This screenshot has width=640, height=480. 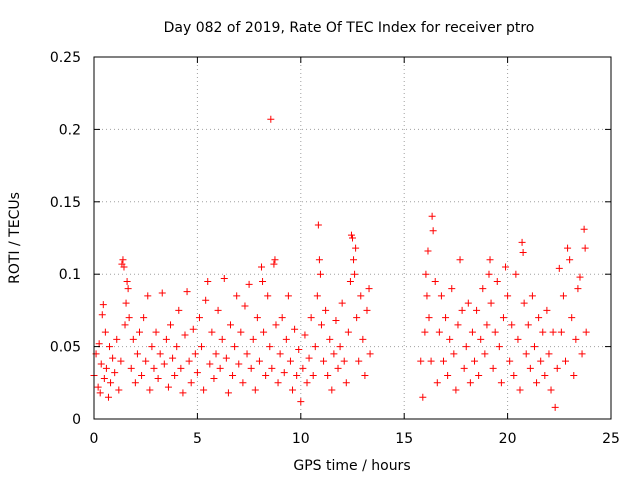 I want to click on y-tick-label: 0.05, so click(x=65, y=348).